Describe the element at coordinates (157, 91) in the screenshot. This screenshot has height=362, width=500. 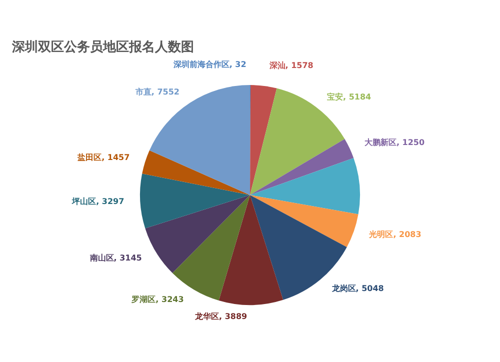
I see `slice-label: 市直, 7552` at that location.